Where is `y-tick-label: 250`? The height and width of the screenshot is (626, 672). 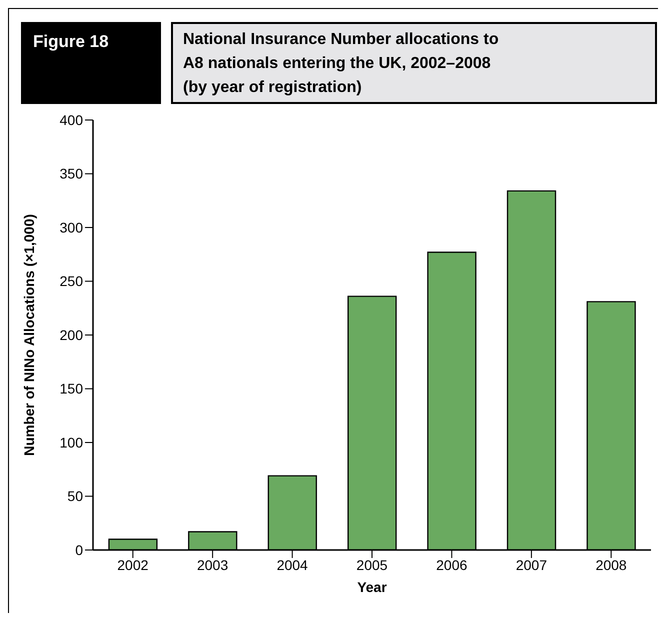
y-tick-label: 250 is located at coordinates (72, 281).